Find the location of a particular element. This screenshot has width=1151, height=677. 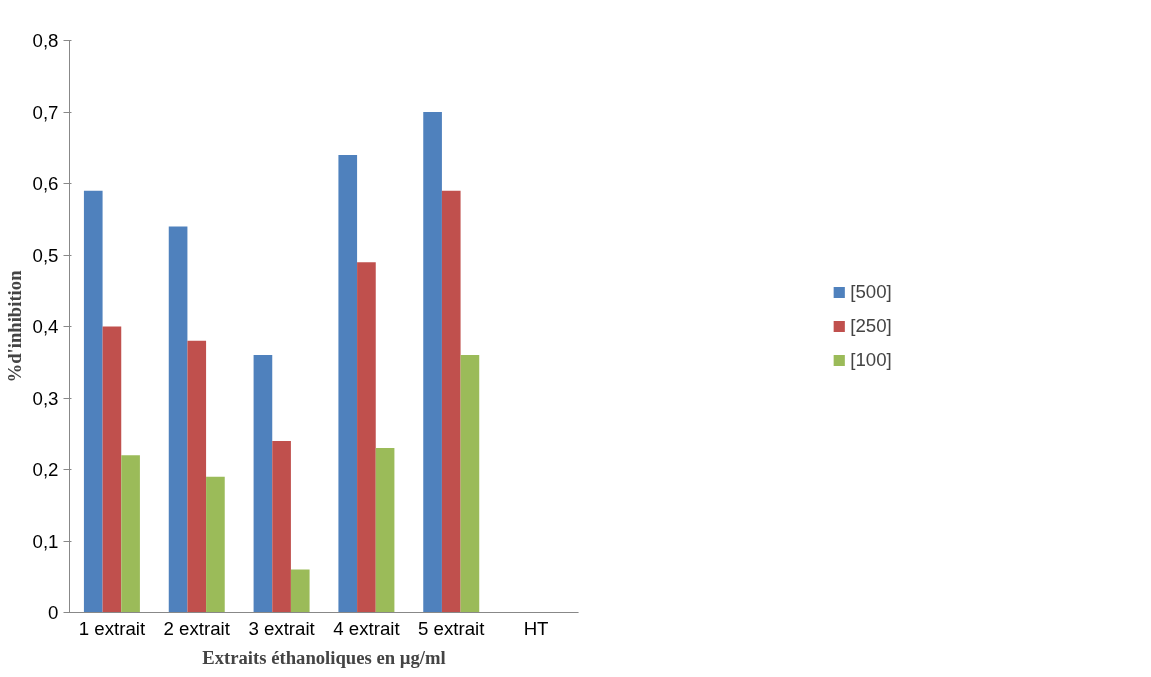

x-axis-title: Extraits éthanoliques en µg/ml is located at coordinates (324, 657).